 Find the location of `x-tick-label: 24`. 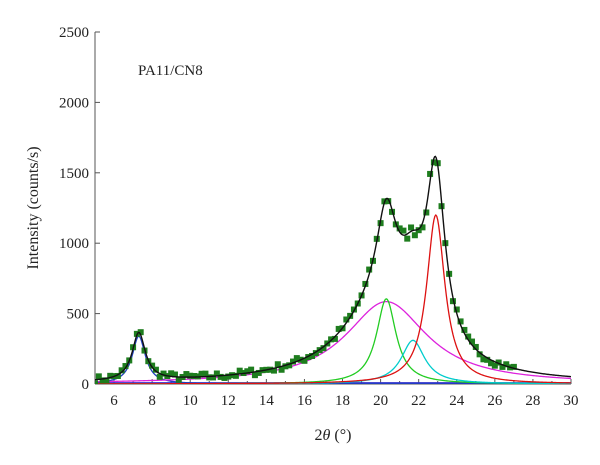

x-tick-label: 24 is located at coordinates (457, 401).